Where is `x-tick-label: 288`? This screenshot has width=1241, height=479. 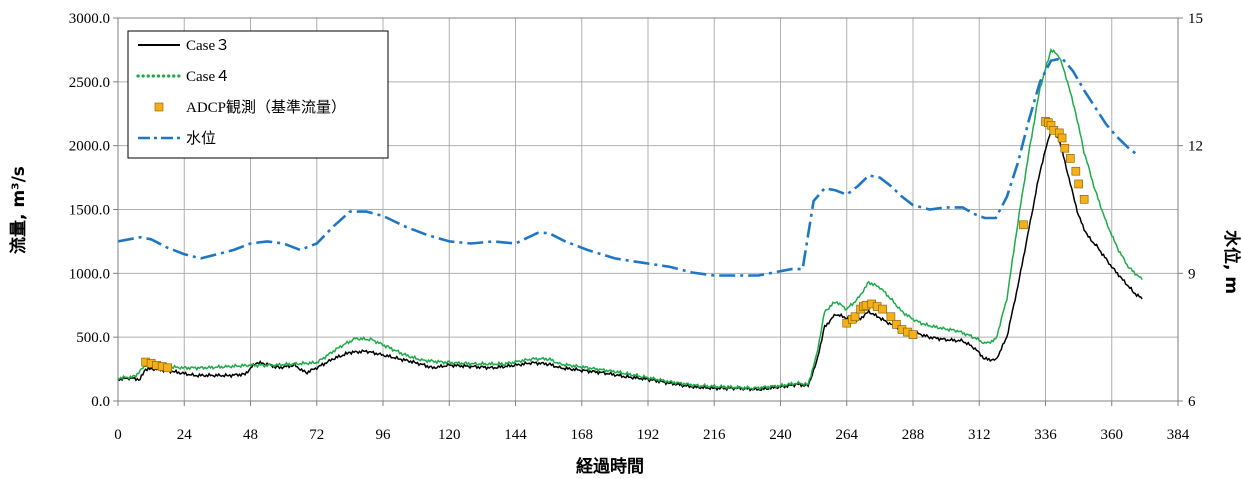
x-tick-label: 288 is located at coordinates (913, 435).